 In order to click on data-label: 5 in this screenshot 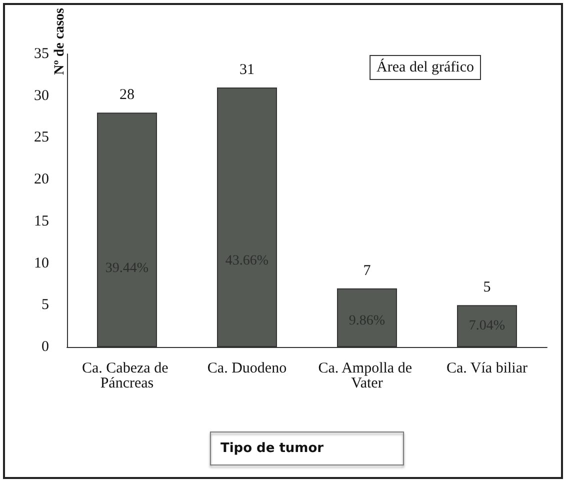, I will do `click(487, 288)`.